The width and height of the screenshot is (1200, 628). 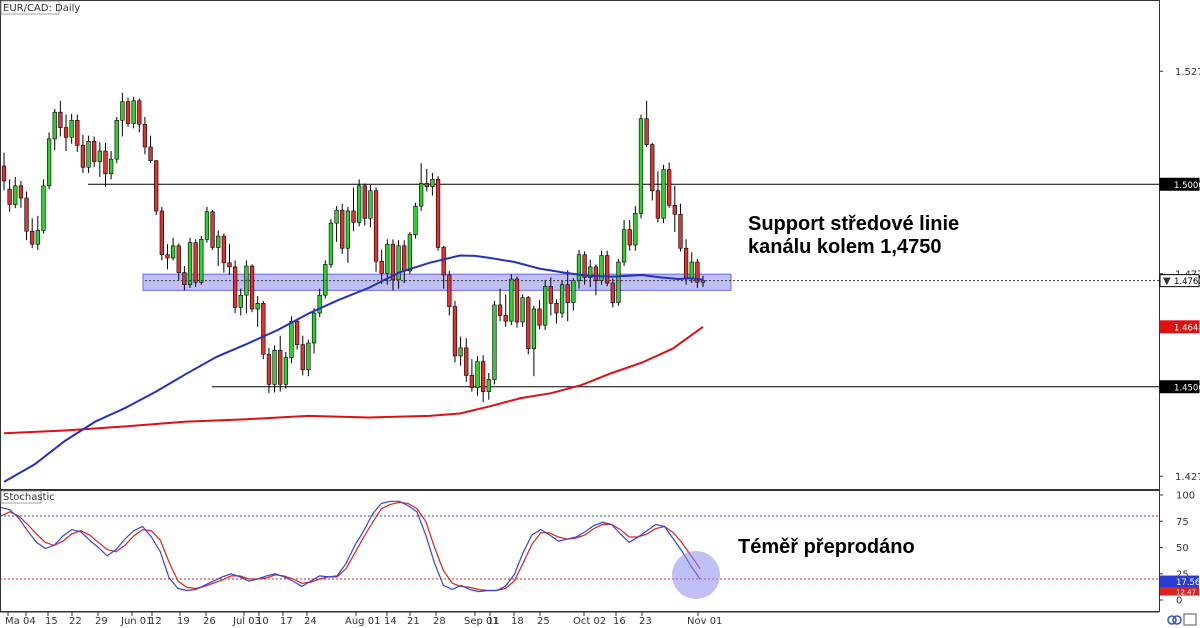 What do you see at coordinates (353, 380) in the screenshot?
I see `slow-moving-average-line` at bounding box center [353, 380].